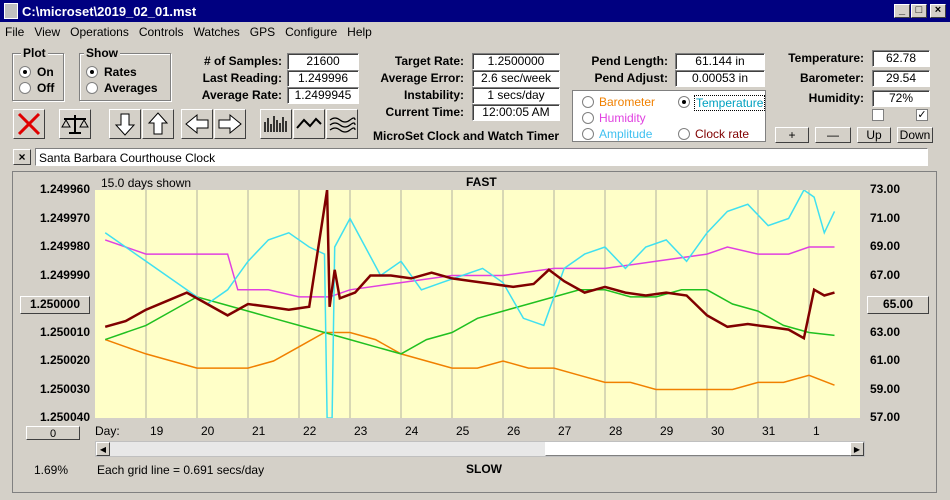 This screenshot has width=950, height=500. Describe the element at coordinates (469, 322) in the screenshot. I see `series-amplitude` at that location.